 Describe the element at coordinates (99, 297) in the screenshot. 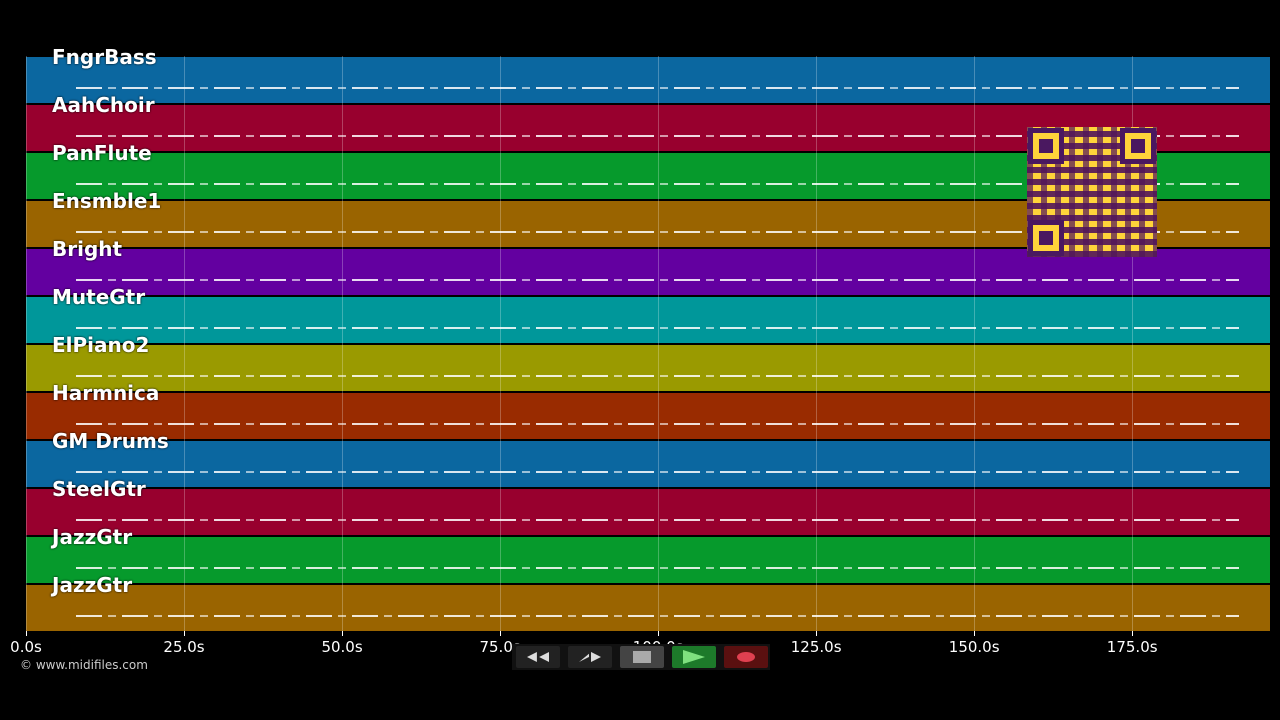

I see `track-name: MuteGtr` at that location.